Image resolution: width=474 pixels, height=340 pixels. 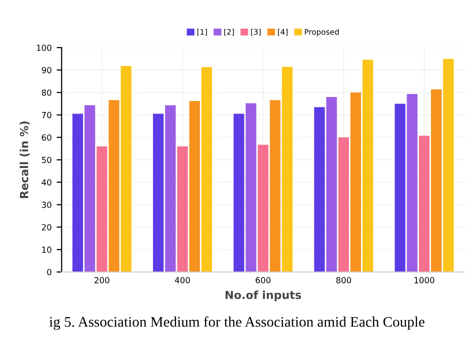 What do you see at coordinates (47, 92) in the screenshot?
I see `y-tick-label: 80` at bounding box center [47, 92].